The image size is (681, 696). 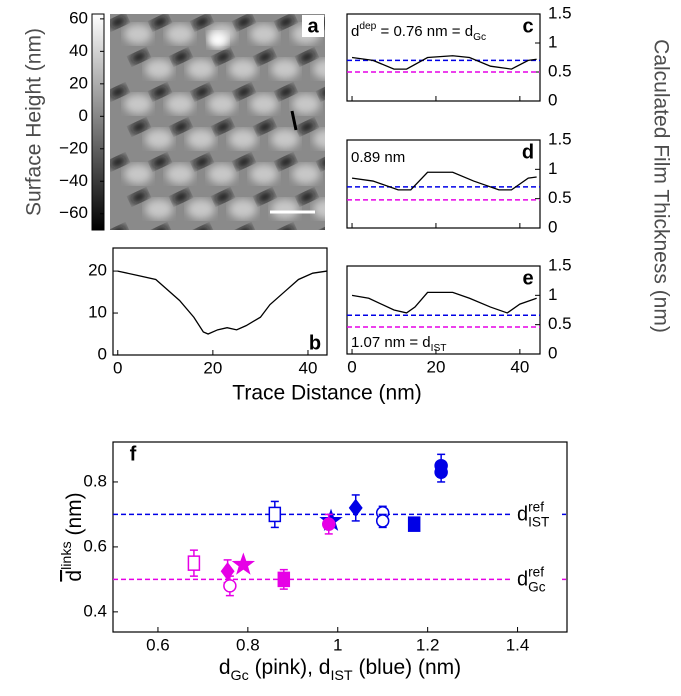 What do you see at coordinates (248, 644) in the screenshot?
I see `x-tick-label: 0.8` at bounding box center [248, 644].